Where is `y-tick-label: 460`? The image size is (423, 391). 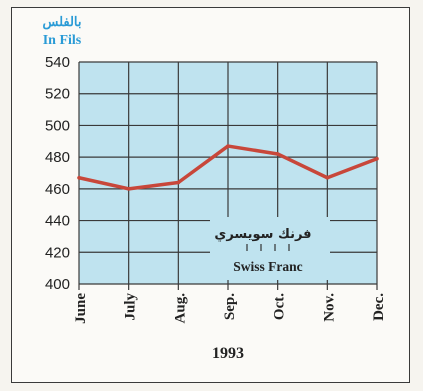 y-tick-label: 460 is located at coordinates (57, 189).